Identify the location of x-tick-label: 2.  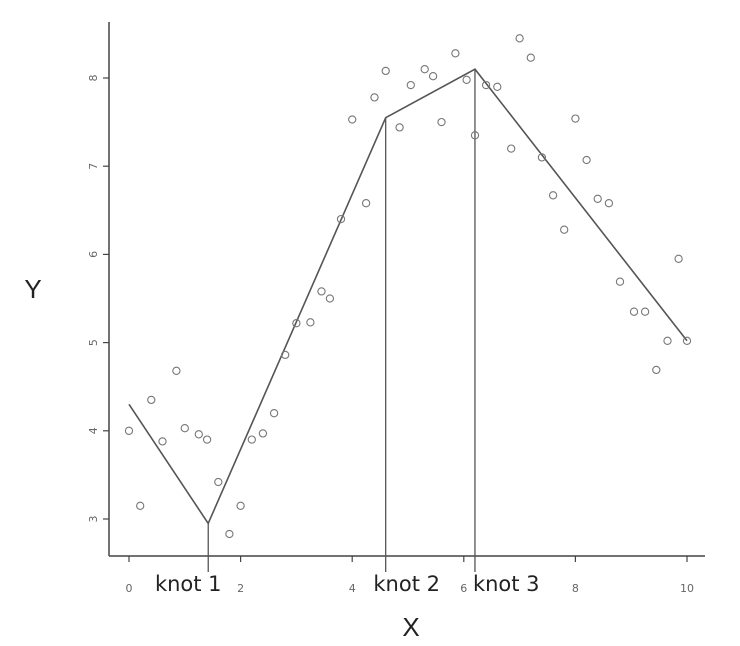
(240, 588).